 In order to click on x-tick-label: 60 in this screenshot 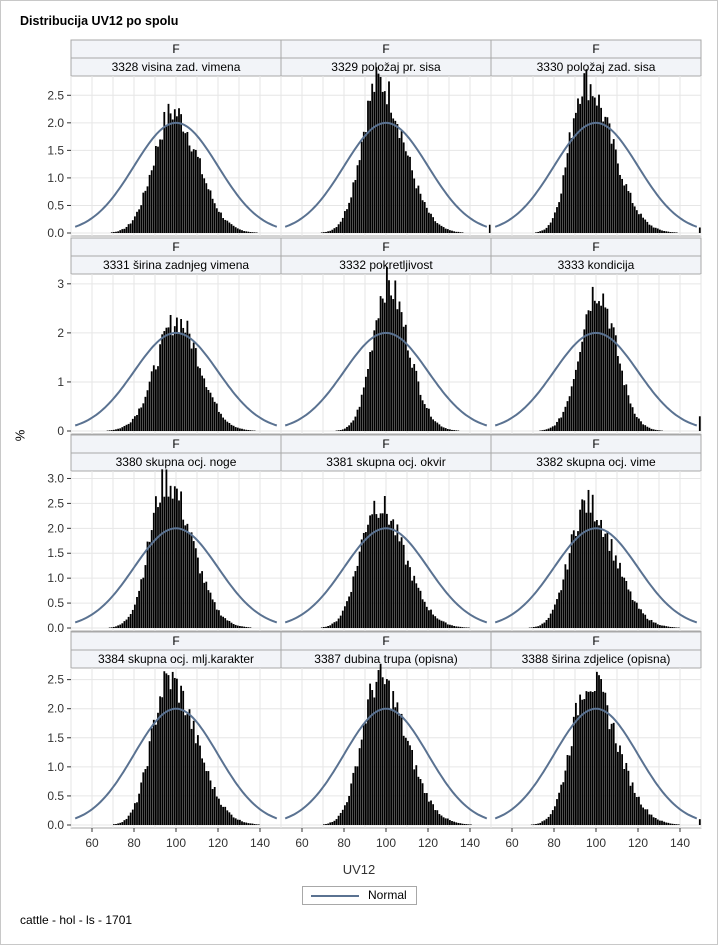, I will do `click(92, 843)`.